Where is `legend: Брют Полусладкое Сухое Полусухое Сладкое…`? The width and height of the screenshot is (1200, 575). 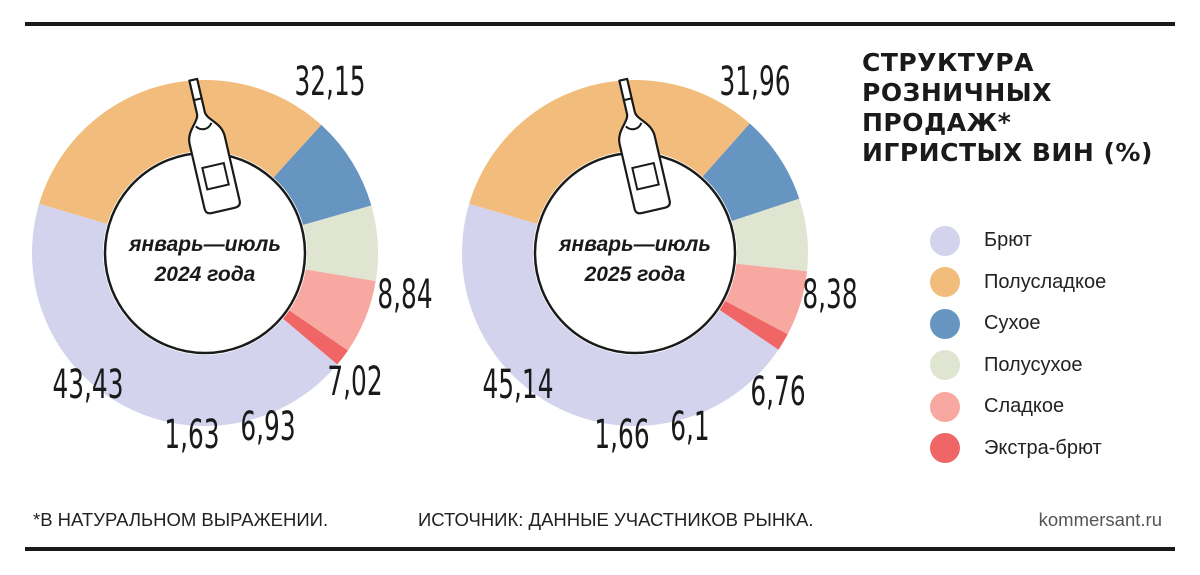 legend: Брют Полусладкое Сухое Полусухое Сладкое… is located at coordinates (1018, 344).